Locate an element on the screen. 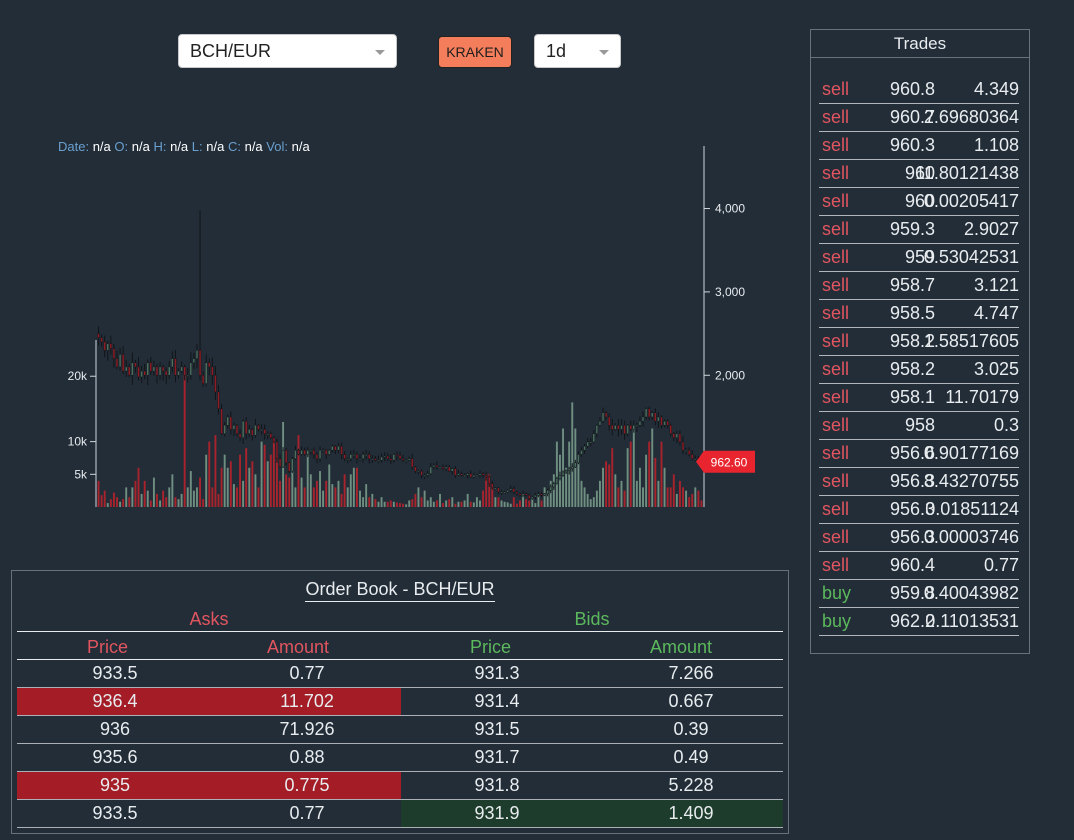 This screenshot has height=840, width=1074. trade-amount: 4.747 is located at coordinates (996, 313).